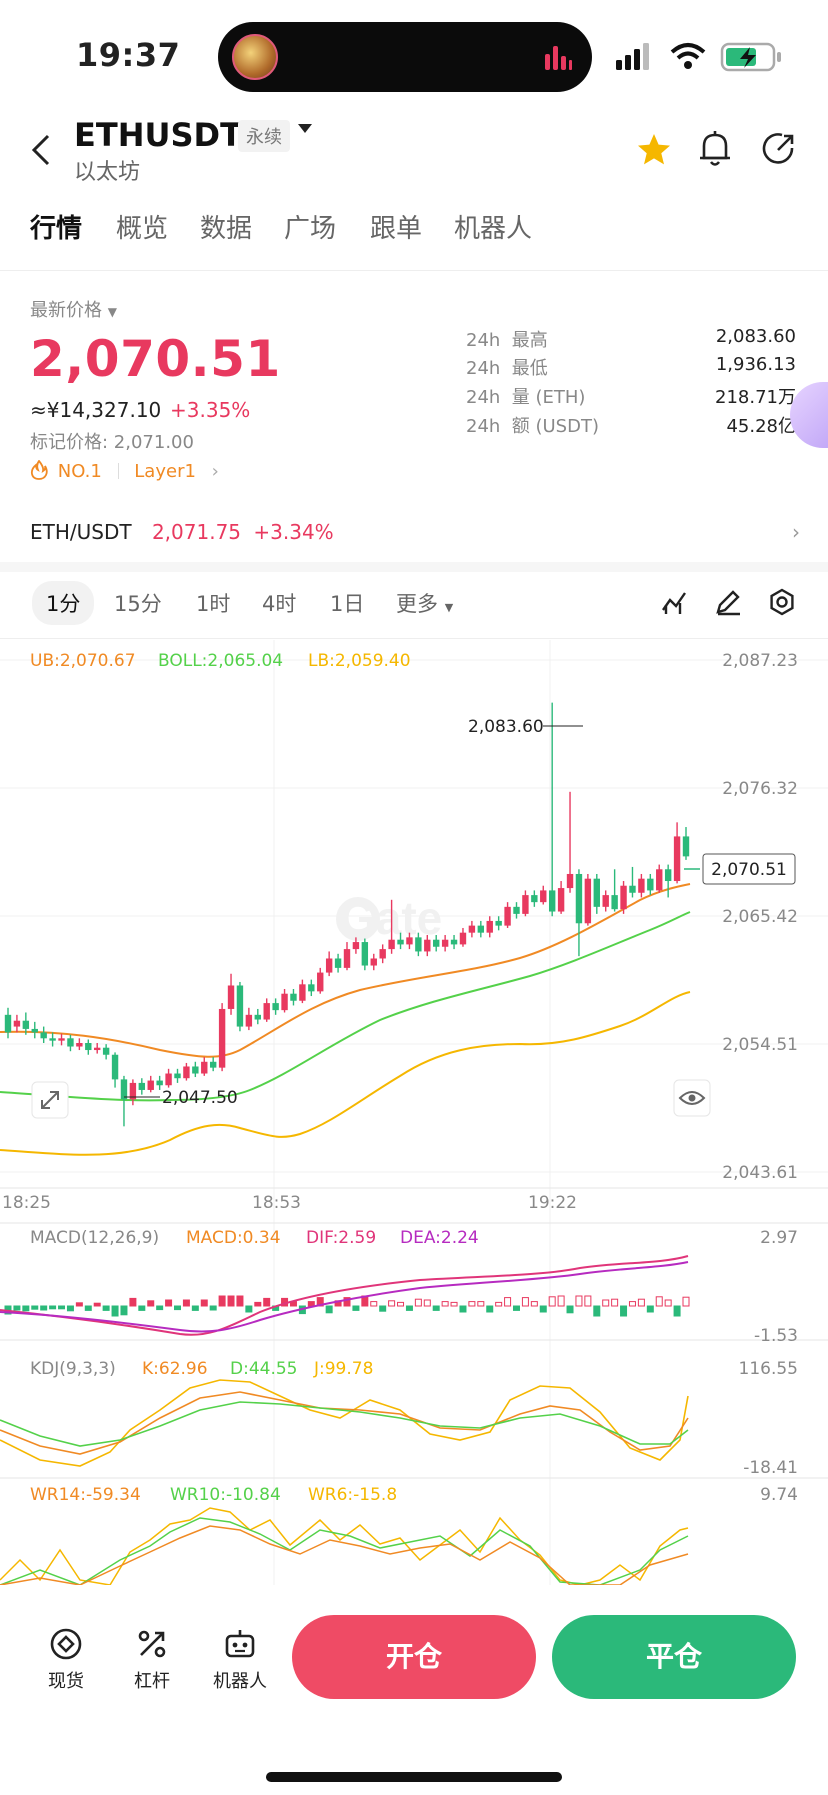  I want to click on visibility-toggle, so click(692, 1098).